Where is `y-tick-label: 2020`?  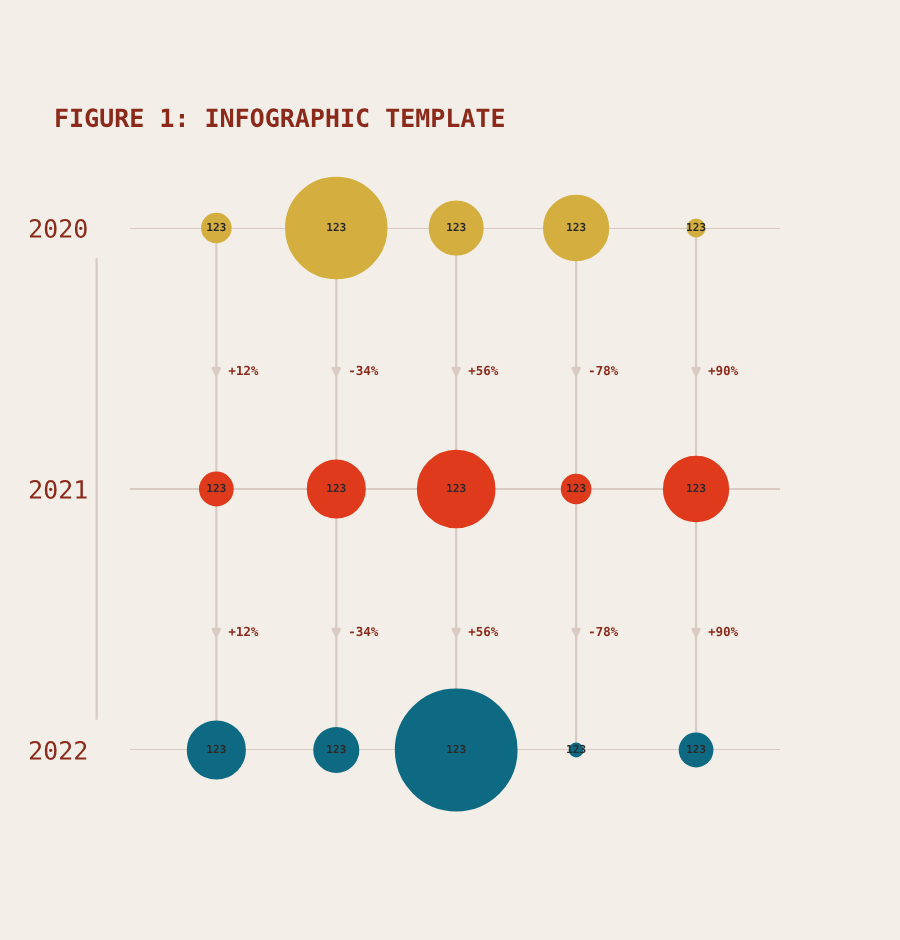
y-tick-label: 2020 is located at coordinates (58, 228).